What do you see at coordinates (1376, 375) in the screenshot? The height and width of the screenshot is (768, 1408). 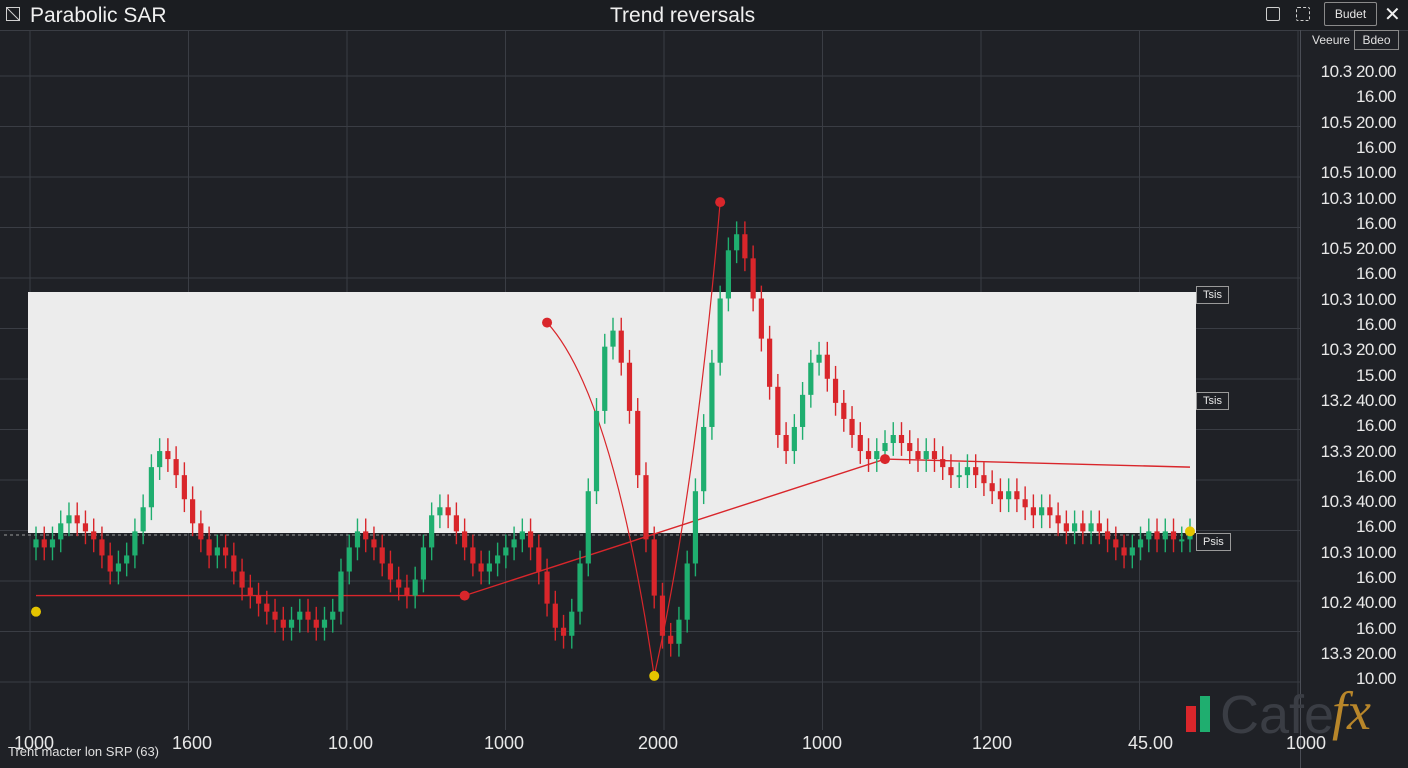 I see `price-axis-label: 15.00` at bounding box center [1376, 375].